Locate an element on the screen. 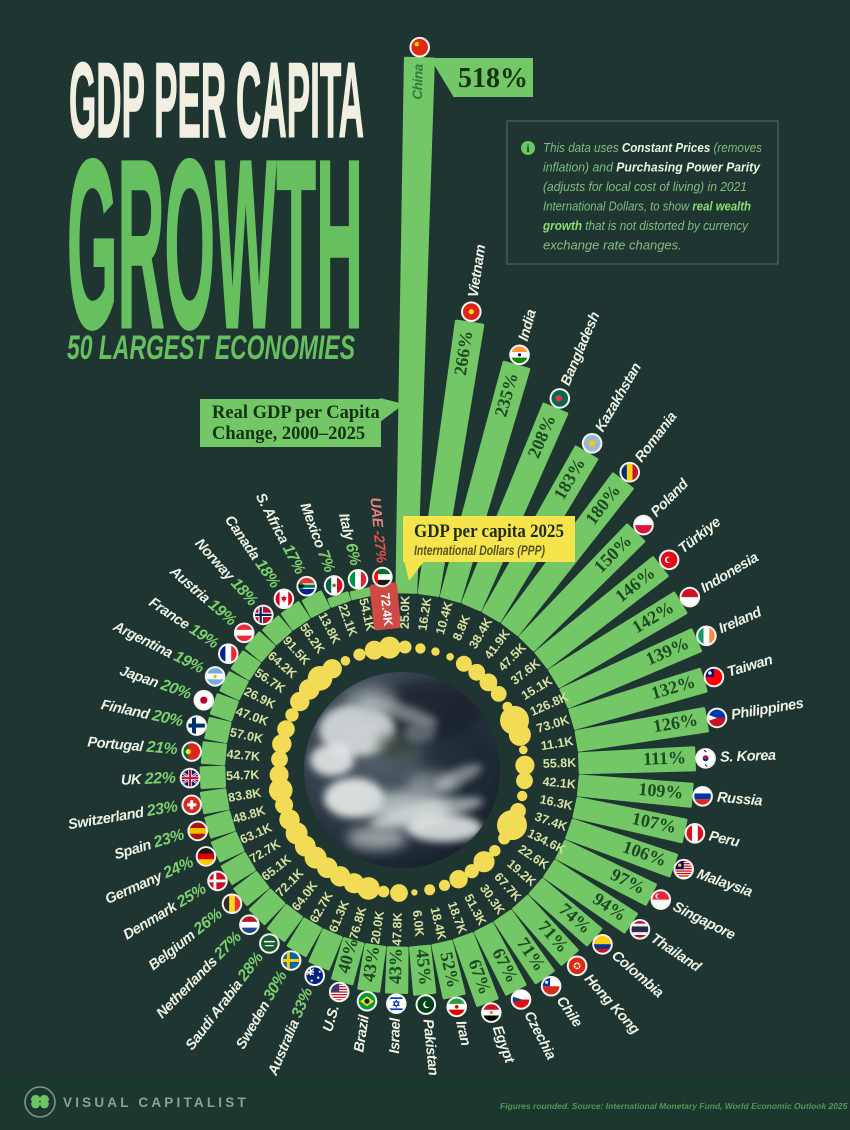 The width and height of the screenshot is (850, 1130). svg-text: 55.8K is located at coordinates (560, 763).